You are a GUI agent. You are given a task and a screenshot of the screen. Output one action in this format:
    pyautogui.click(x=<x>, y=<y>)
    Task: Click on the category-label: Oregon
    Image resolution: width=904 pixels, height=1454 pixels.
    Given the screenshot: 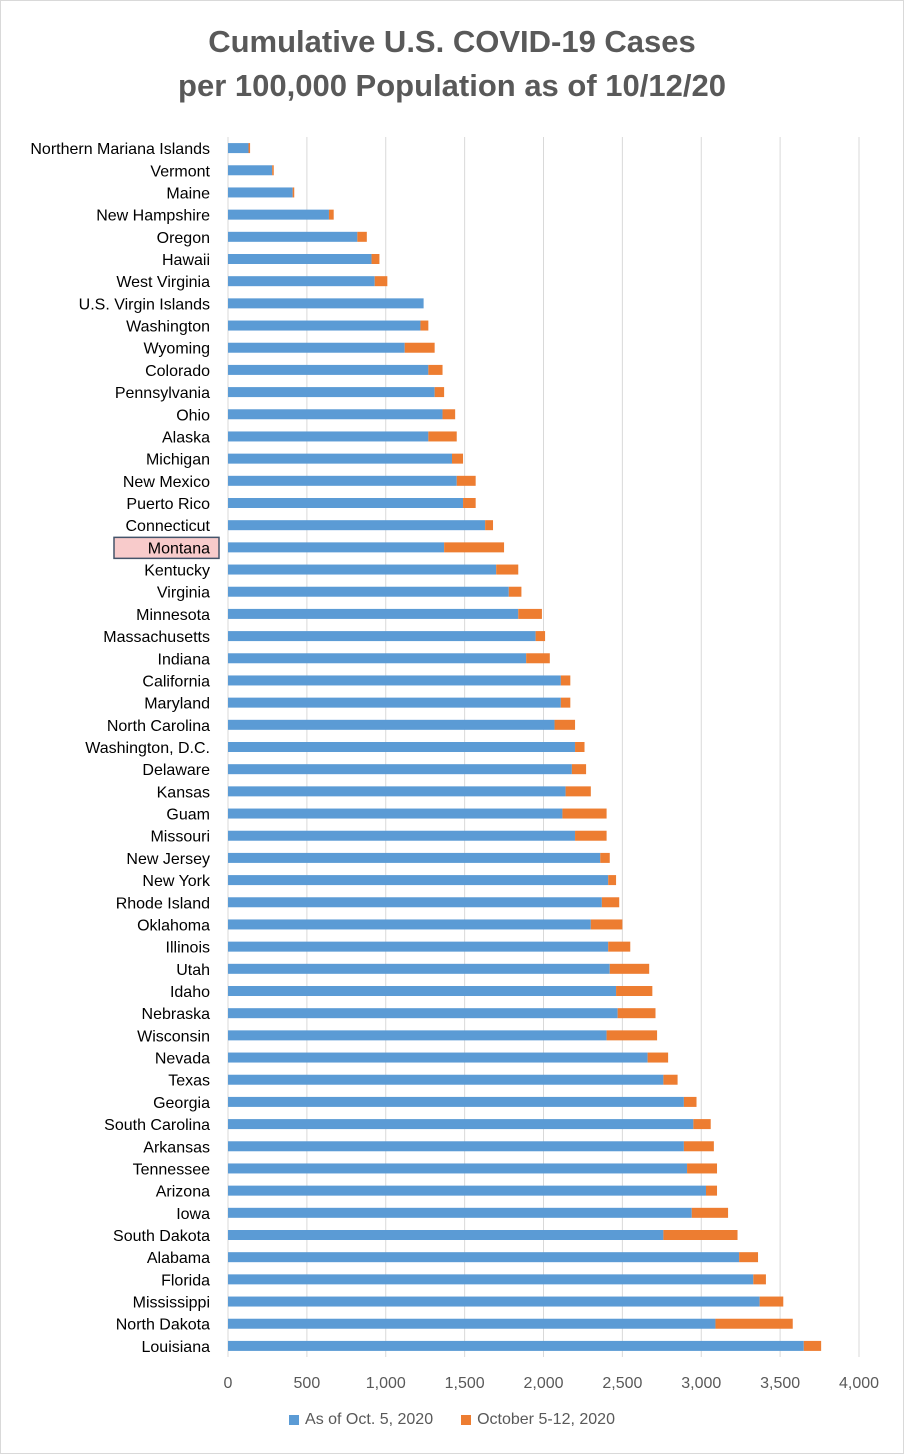 What is the action you would take?
    pyautogui.click(x=183, y=238)
    